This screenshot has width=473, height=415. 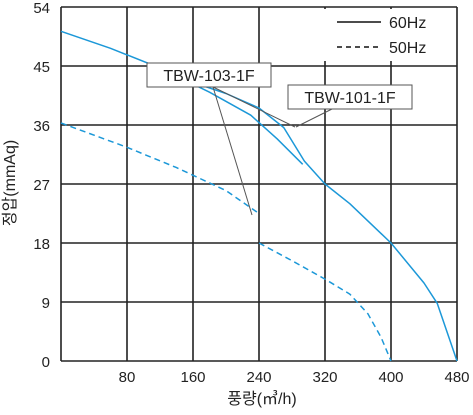 I want to click on legend-label-60hz: 60Hz, so click(x=407, y=23).